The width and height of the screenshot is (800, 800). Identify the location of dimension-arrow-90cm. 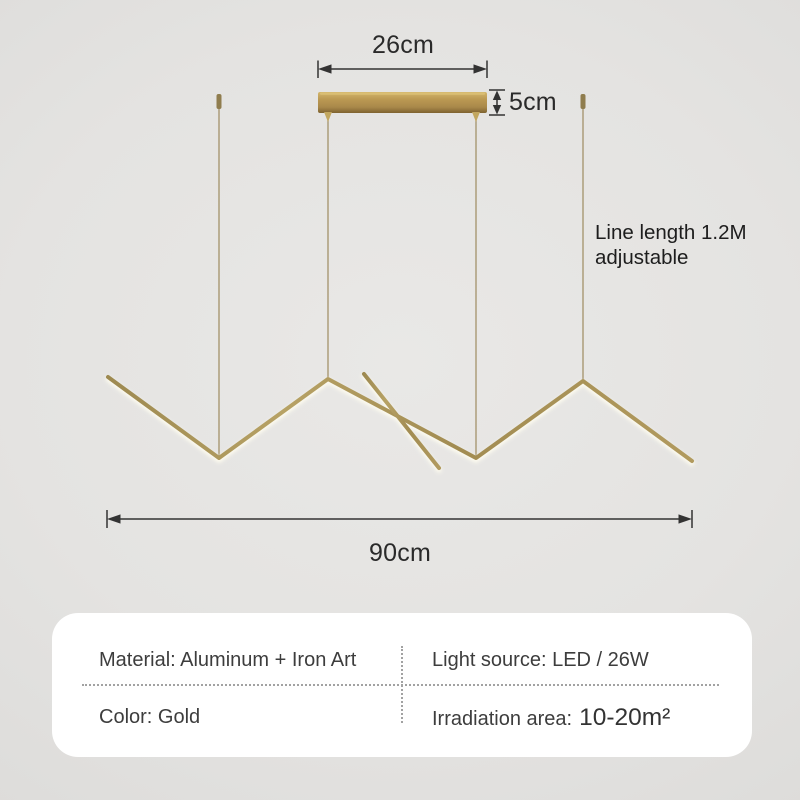
(399, 519).